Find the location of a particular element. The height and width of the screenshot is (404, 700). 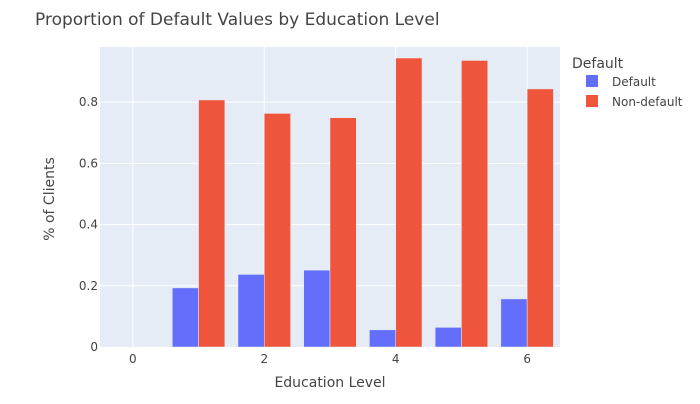

y-tick-label: 0.6 is located at coordinates (88, 163).